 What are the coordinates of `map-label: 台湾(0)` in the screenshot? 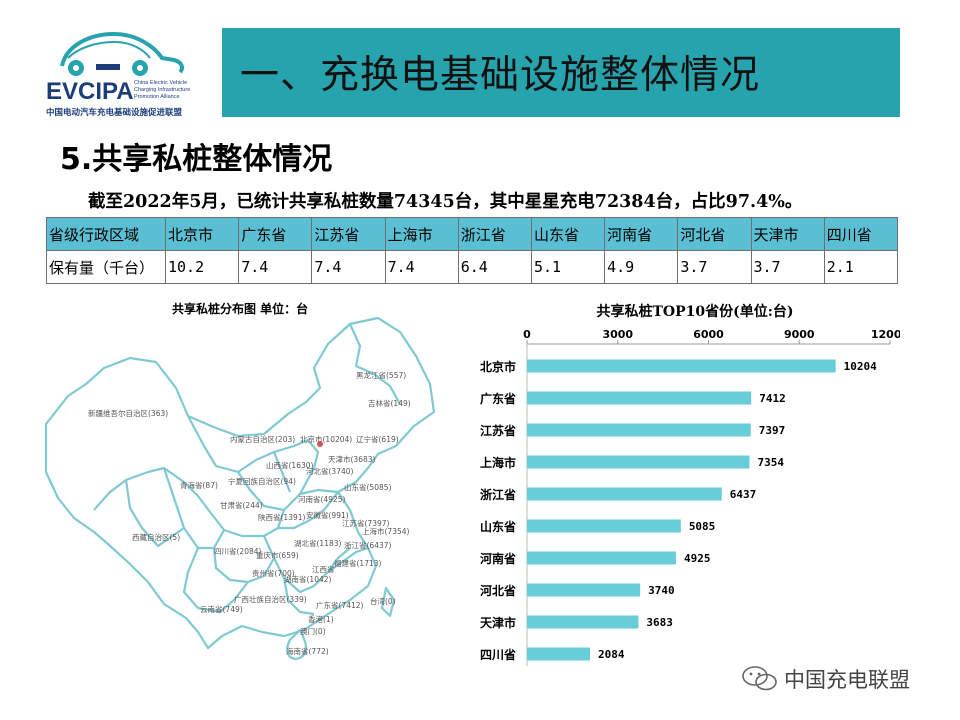 It's located at (383, 601).